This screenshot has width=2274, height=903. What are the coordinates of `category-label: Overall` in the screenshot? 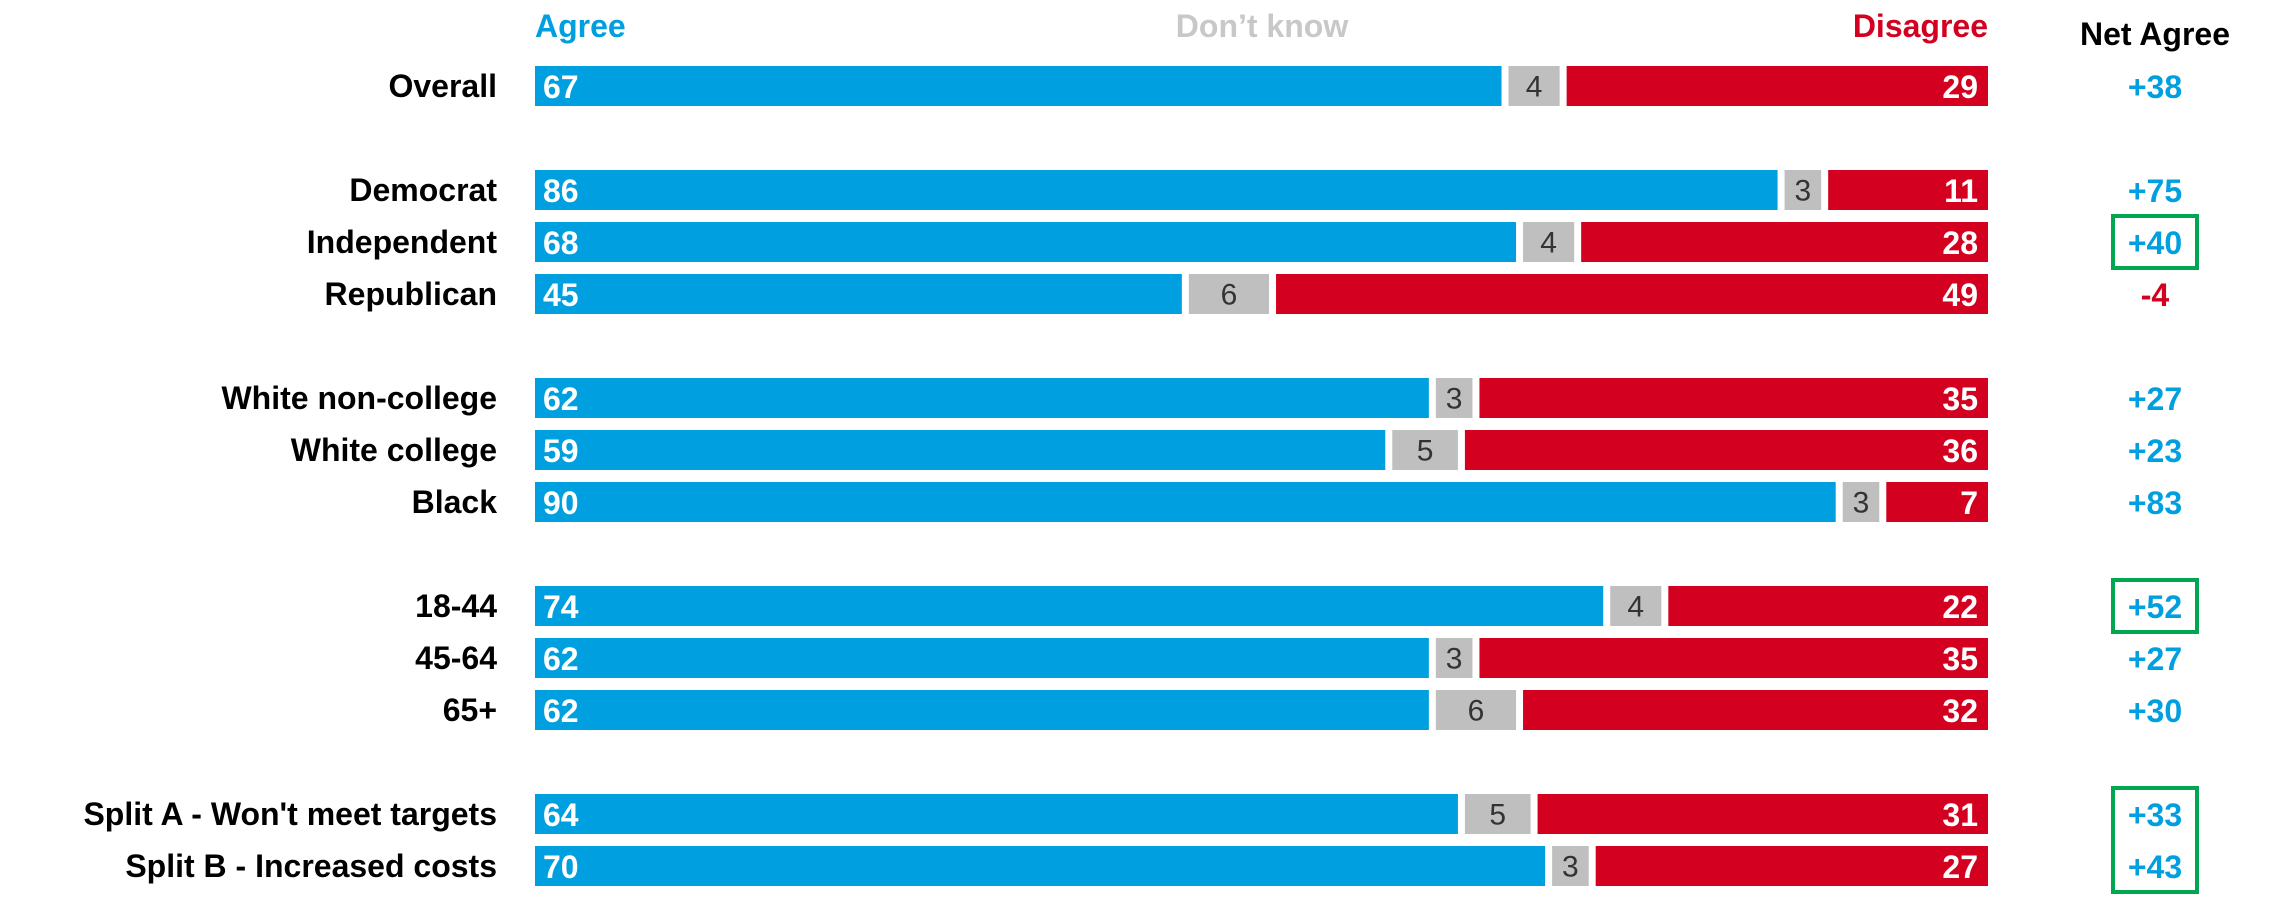 It's located at (442, 86).